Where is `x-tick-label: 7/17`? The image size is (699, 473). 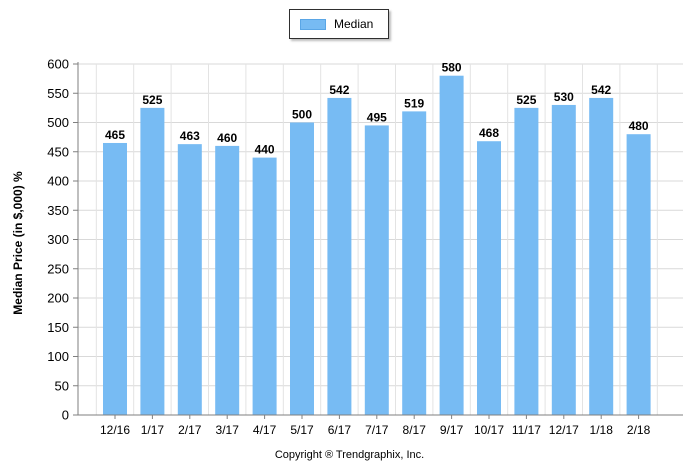
x-tick-label: 7/17 is located at coordinates (377, 430).